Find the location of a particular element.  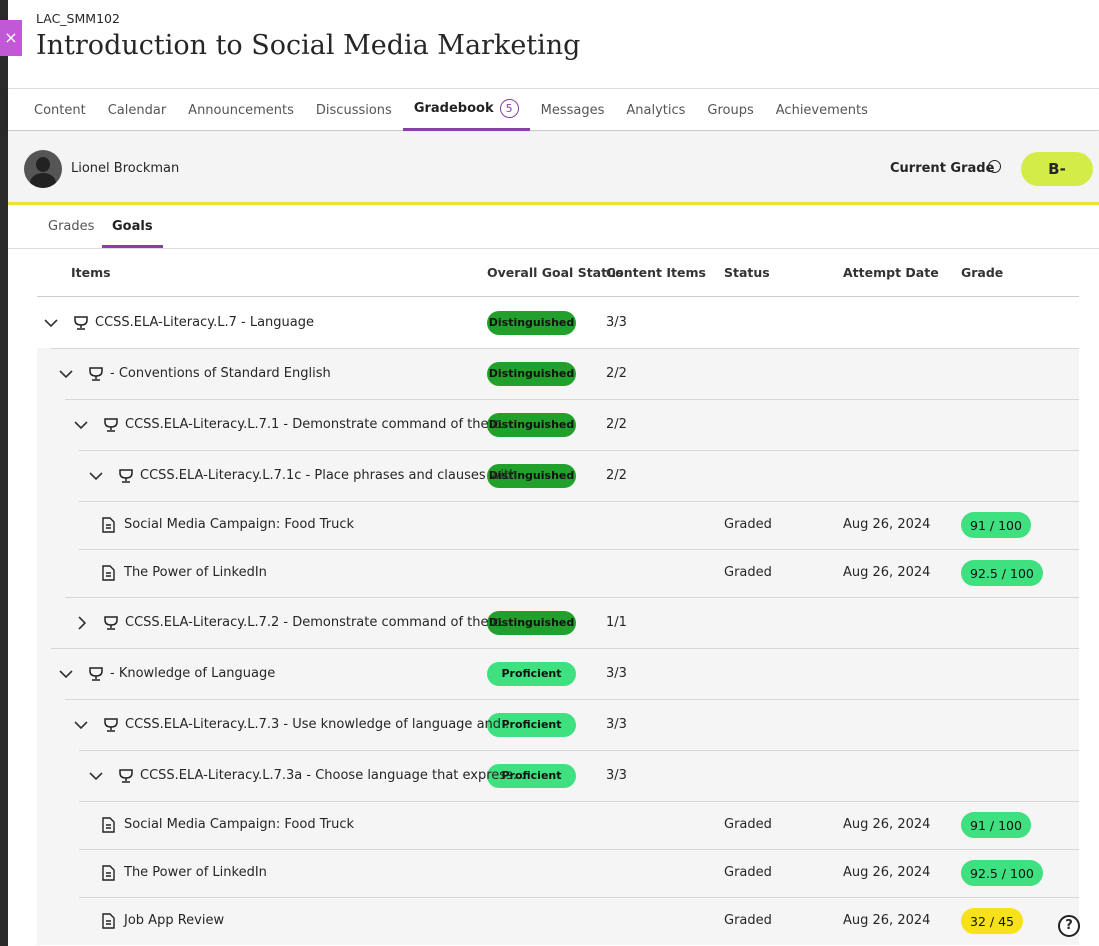

column-header: Items is located at coordinates (91, 272).